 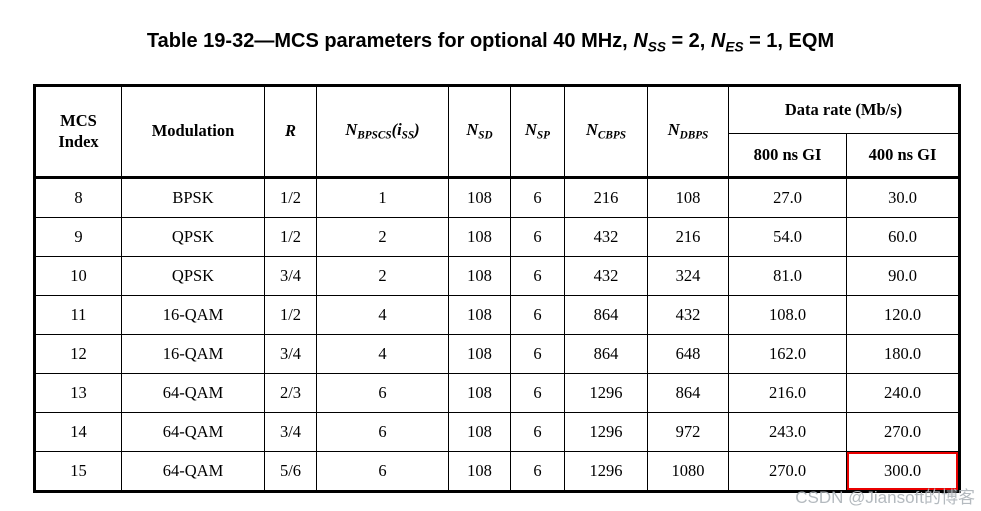 I want to click on table-row: 14 64-QAM 3/4 6 108 6 1296 972 243.0 270.0, so click(x=497, y=432).